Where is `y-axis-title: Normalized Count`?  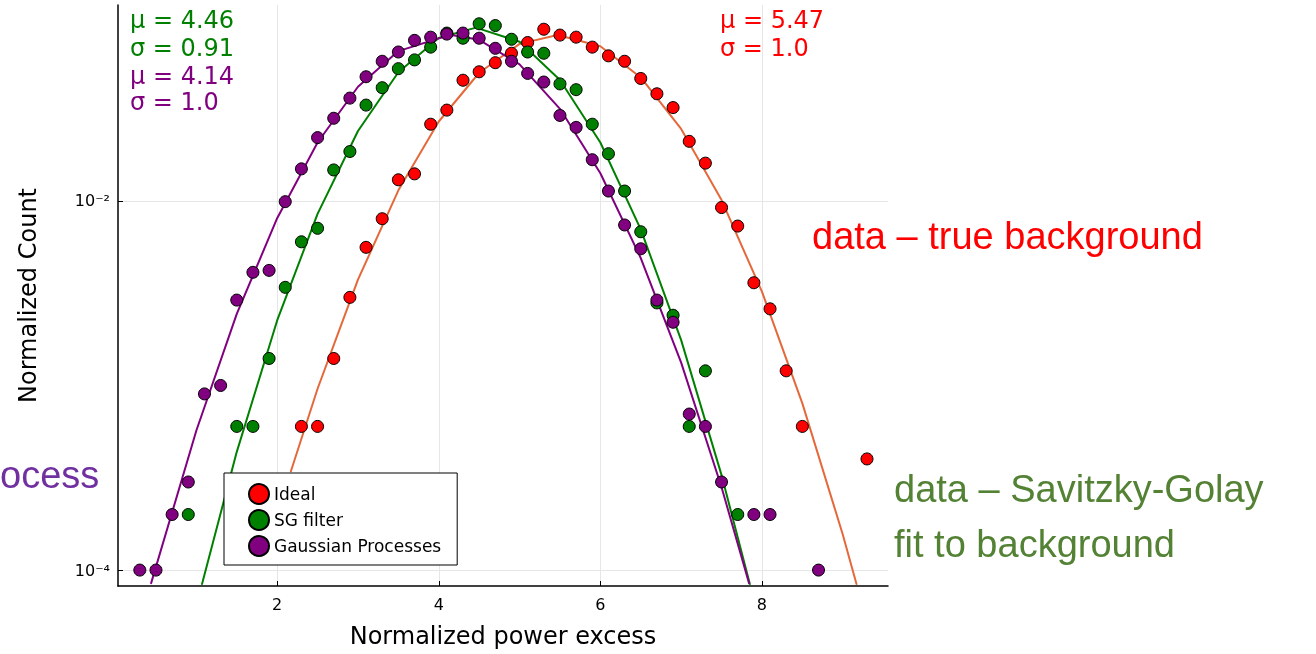 y-axis-title: Normalized Count is located at coordinates (28, 295).